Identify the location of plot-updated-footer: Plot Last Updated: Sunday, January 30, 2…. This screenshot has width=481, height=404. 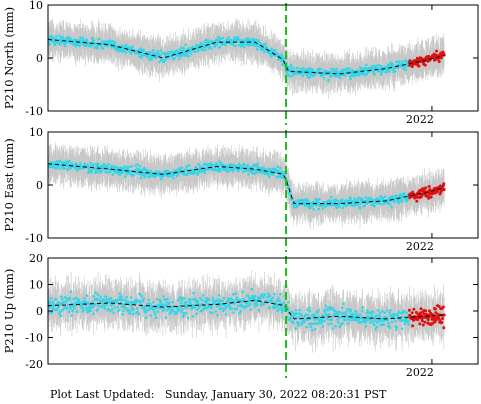
(218, 394).